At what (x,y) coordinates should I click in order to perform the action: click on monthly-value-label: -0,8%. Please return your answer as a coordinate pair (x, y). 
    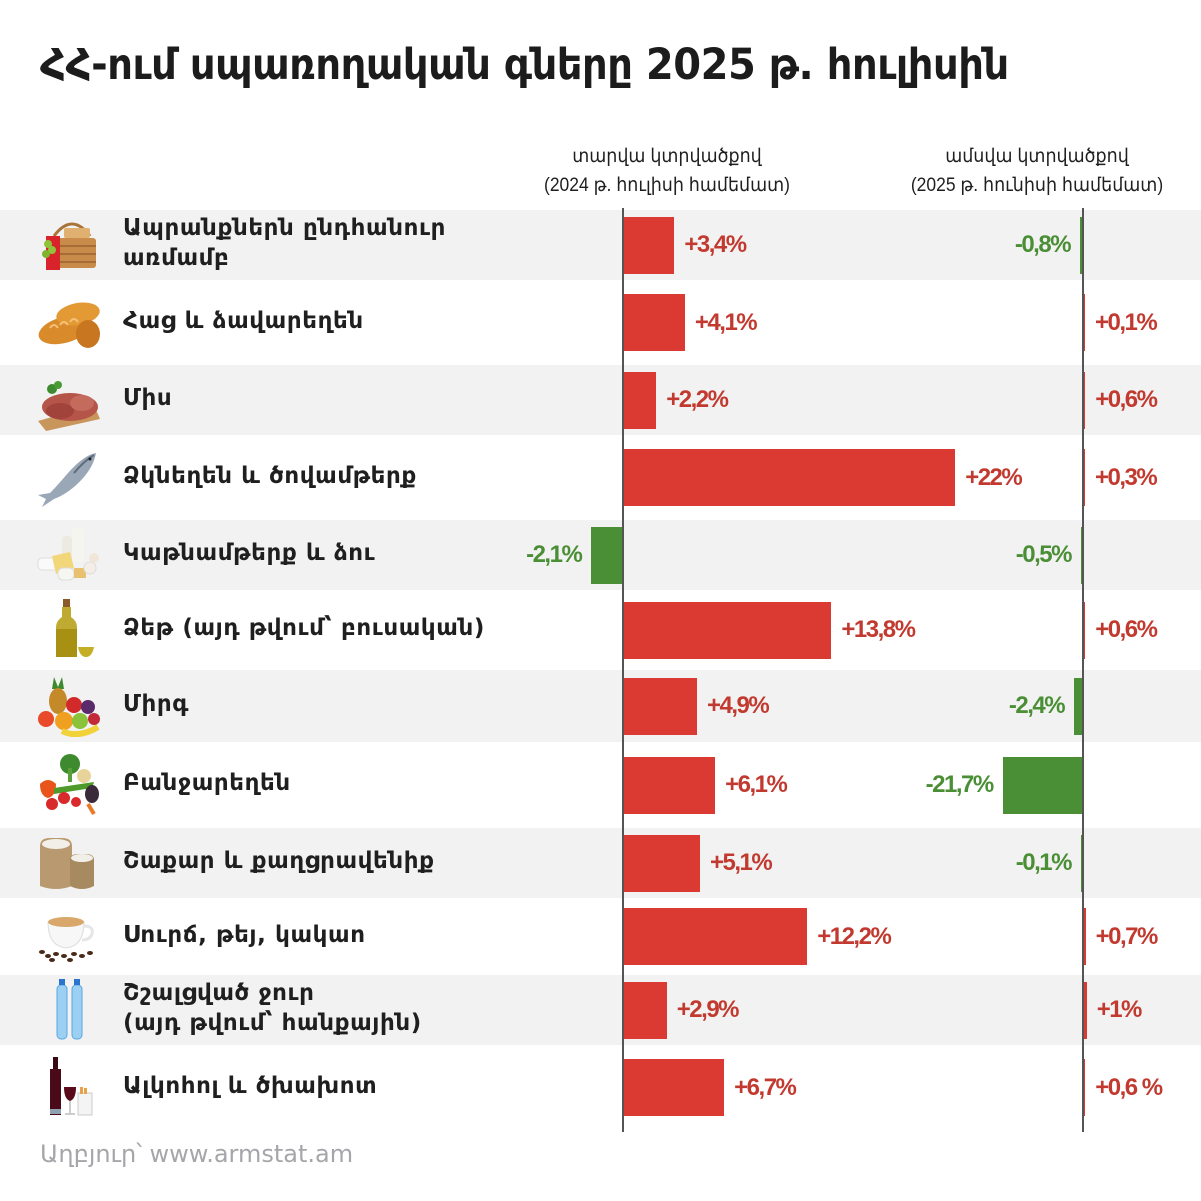
    Looking at the image, I should click on (1043, 244).